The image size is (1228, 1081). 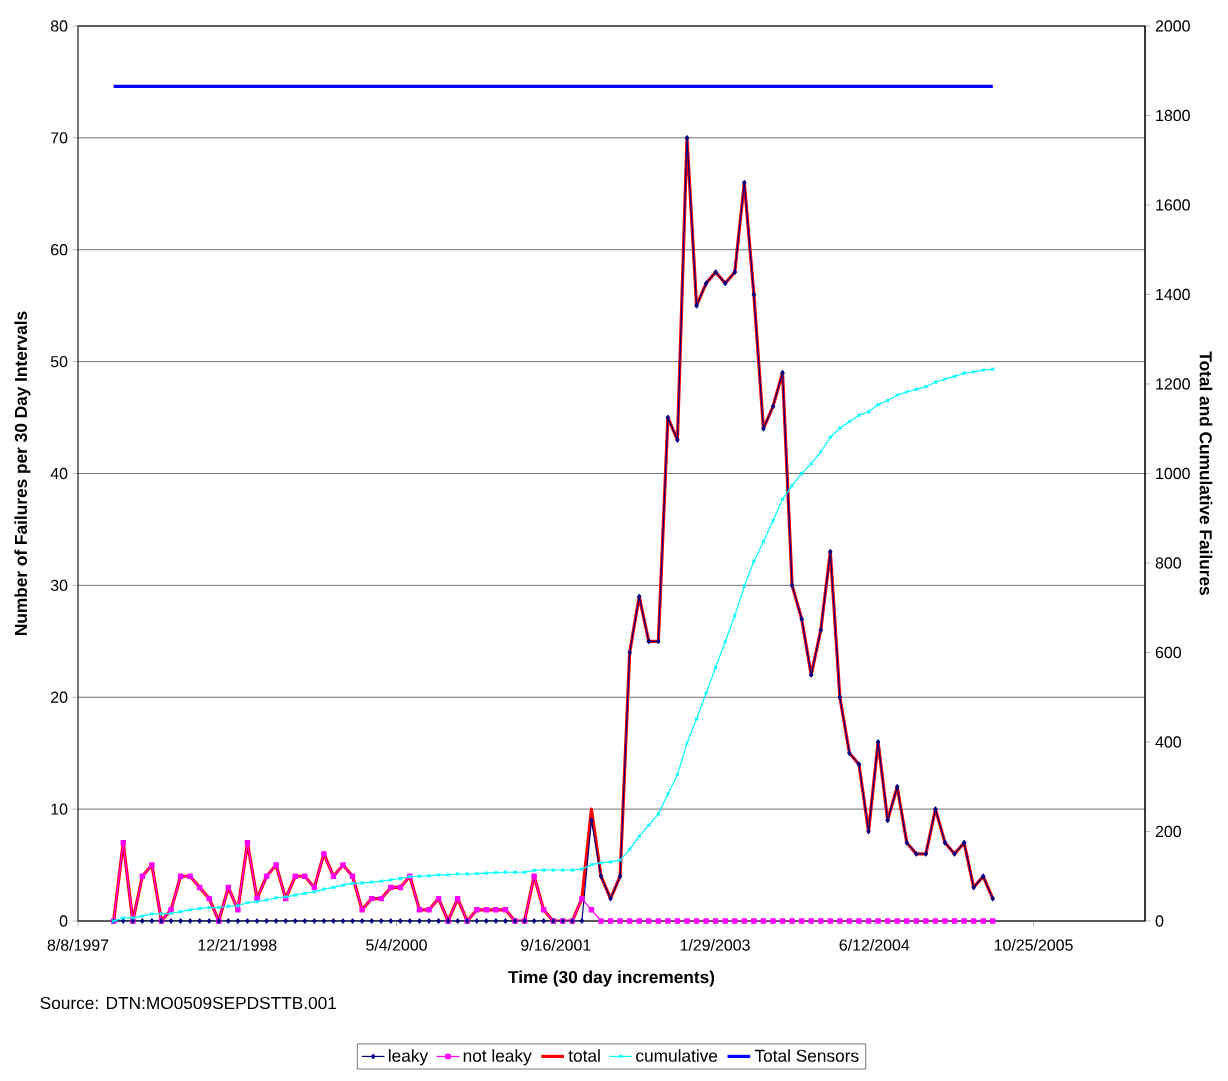 I want to click on x-tick-label: 6/12/2004, so click(x=874, y=945).